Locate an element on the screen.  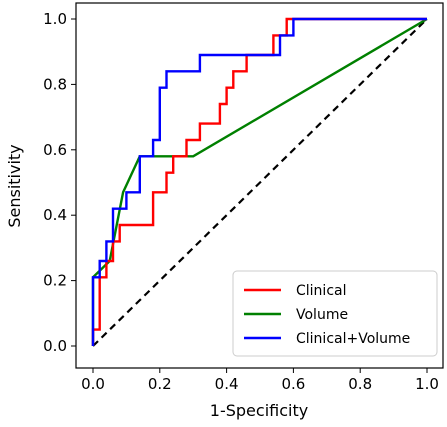
y-tick-label: 0.8 is located at coordinates (55, 84).